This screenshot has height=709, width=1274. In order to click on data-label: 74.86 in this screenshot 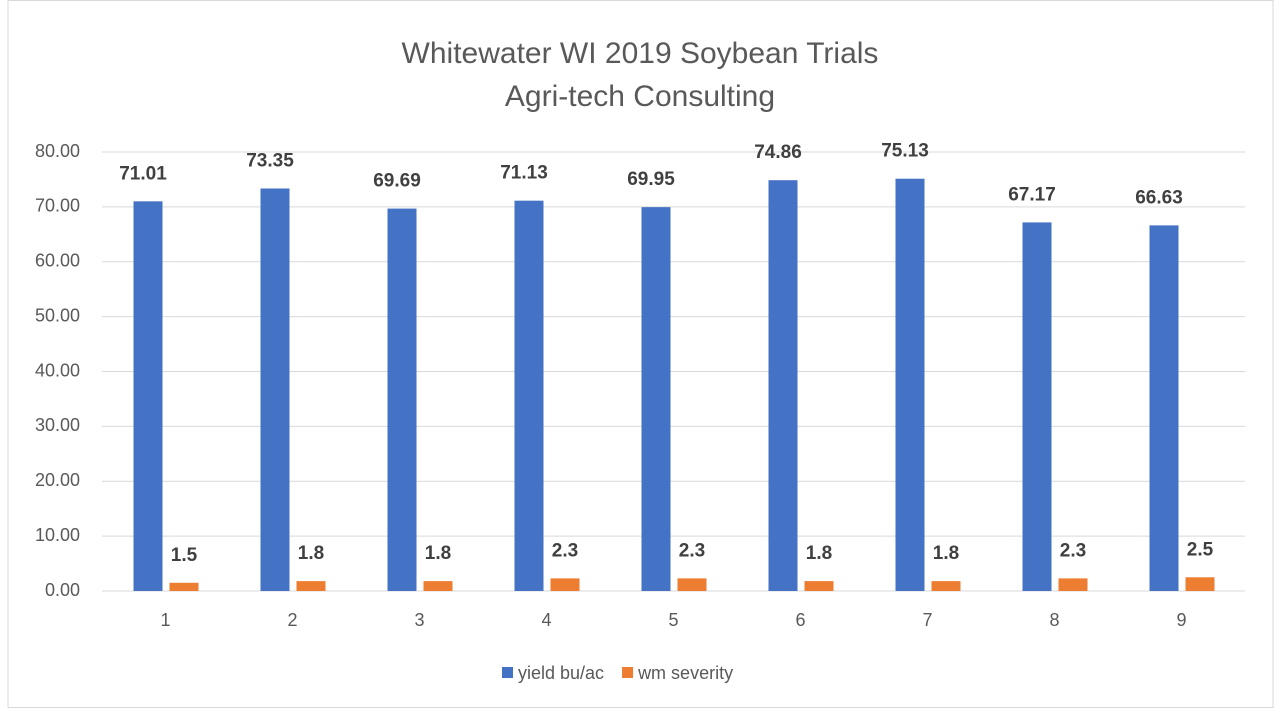, I will do `click(778, 152)`.